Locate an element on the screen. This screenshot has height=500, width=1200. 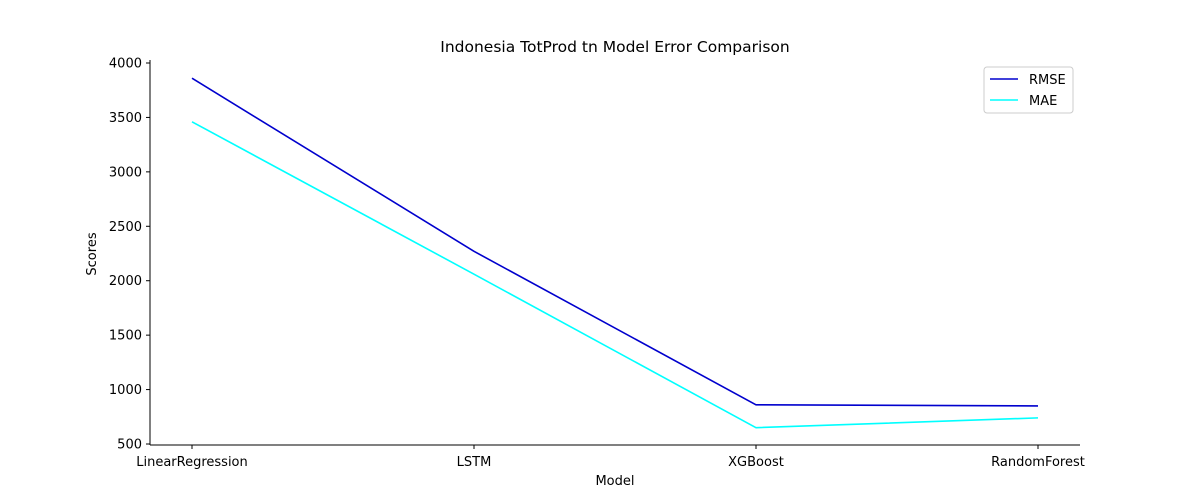
y-tick-label: 1000 is located at coordinates (125, 390).